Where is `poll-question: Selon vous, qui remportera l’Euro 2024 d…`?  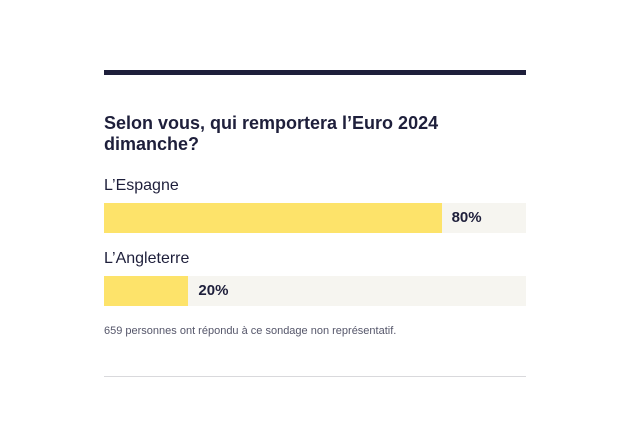
poll-question: Selon vous, qui remportera l’Euro 2024 d… is located at coordinates (271, 133).